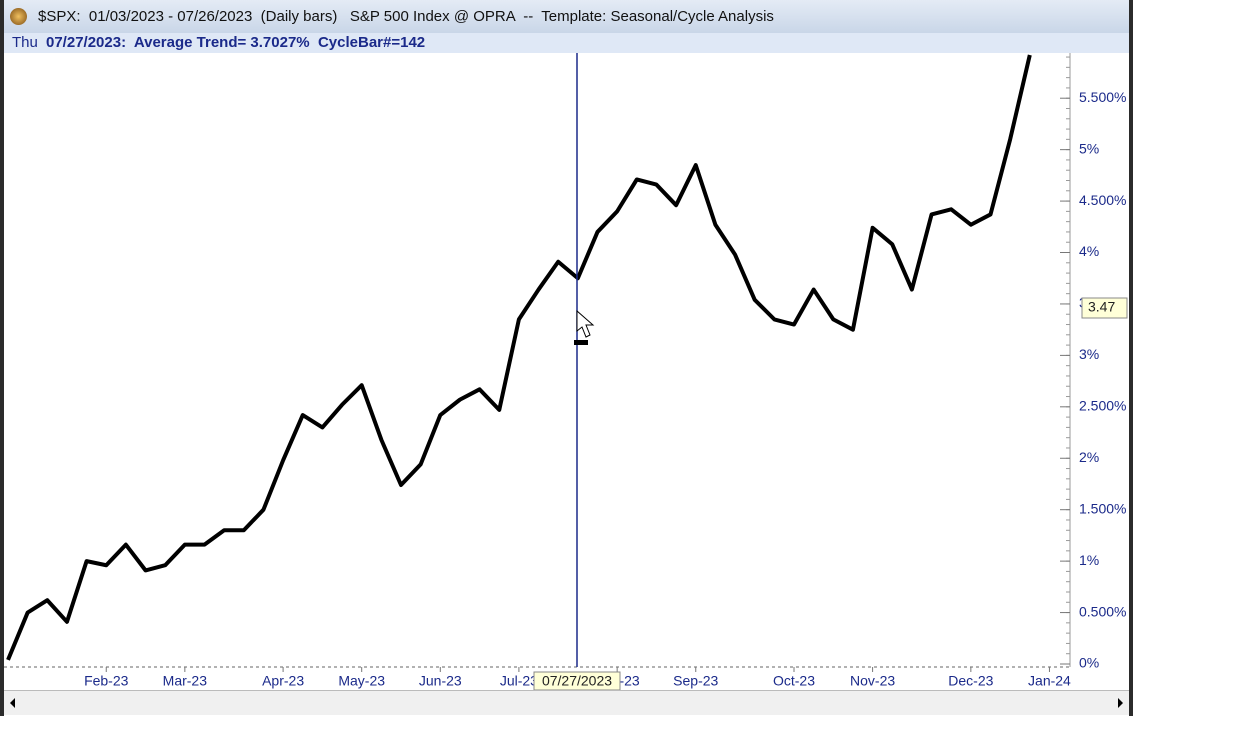 Image resolution: width=1233 pixels, height=731 pixels. Describe the element at coordinates (519, 681) in the screenshot. I see `x-tick-label: Jul-23` at that location.